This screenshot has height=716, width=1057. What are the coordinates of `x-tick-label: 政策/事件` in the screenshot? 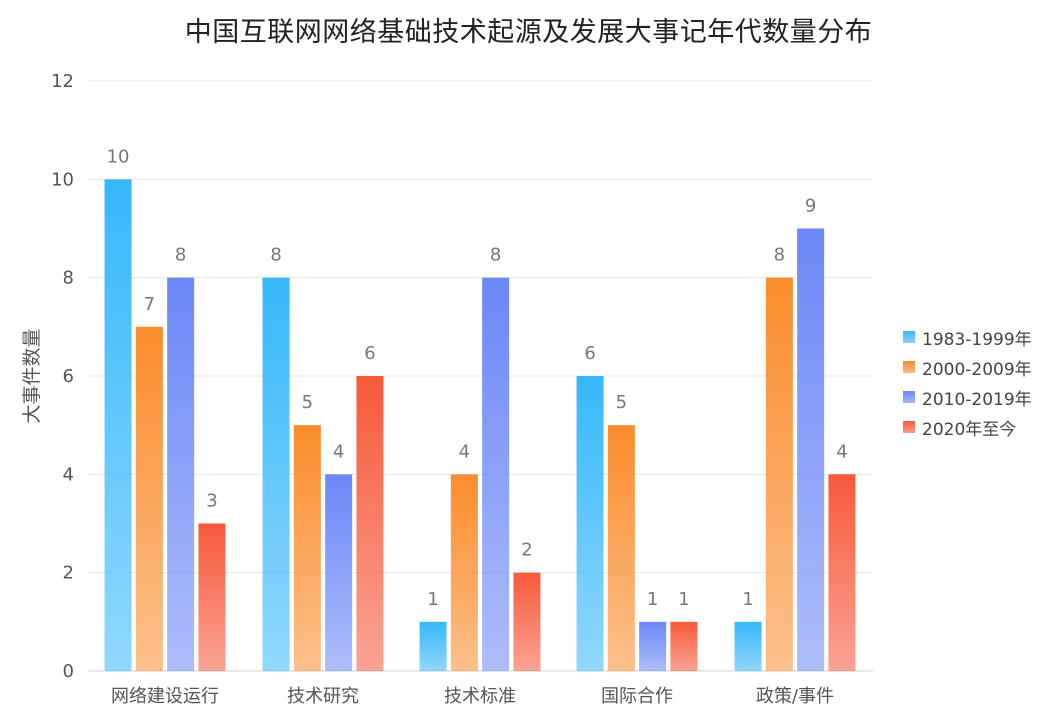 It's located at (795, 696).